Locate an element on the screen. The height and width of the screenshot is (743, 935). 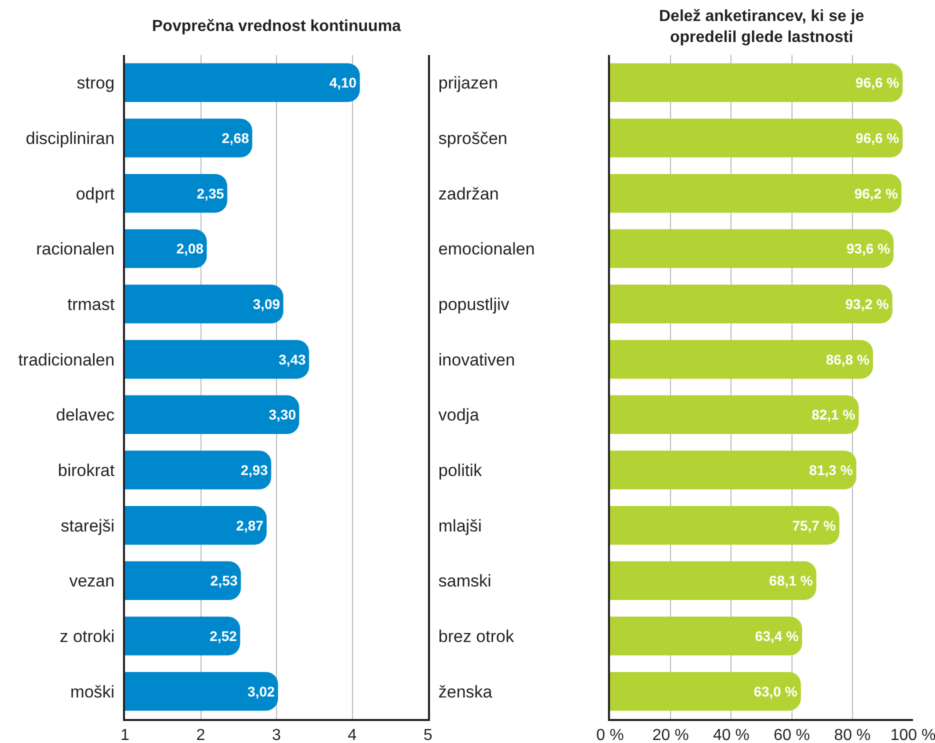
data-label: 93,6 % is located at coordinates (868, 248).